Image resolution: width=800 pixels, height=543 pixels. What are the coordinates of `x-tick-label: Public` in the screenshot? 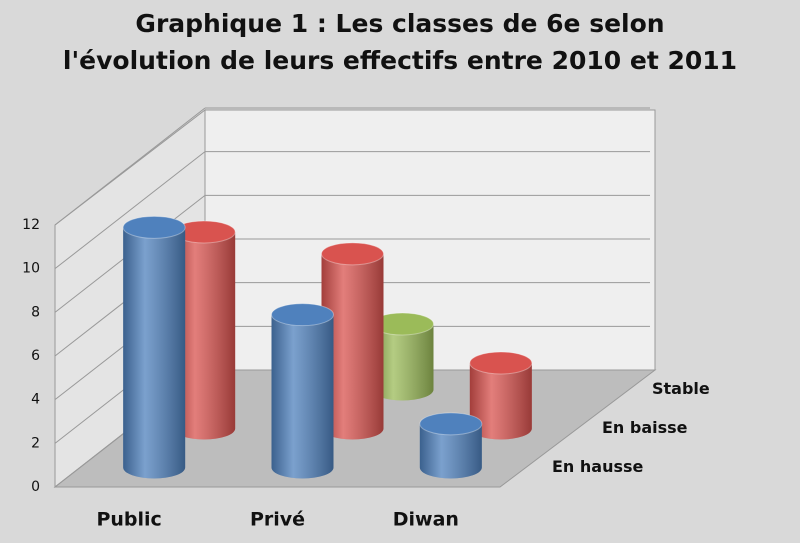 It's located at (128, 520).